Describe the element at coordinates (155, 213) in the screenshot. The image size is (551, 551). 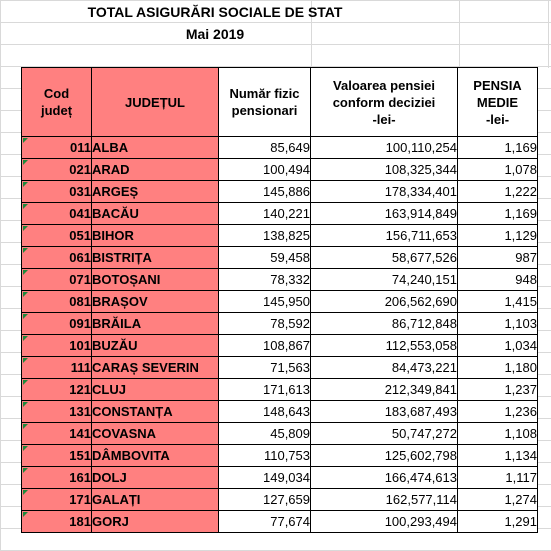
I see `county-name-cell: BACĂU` at that location.